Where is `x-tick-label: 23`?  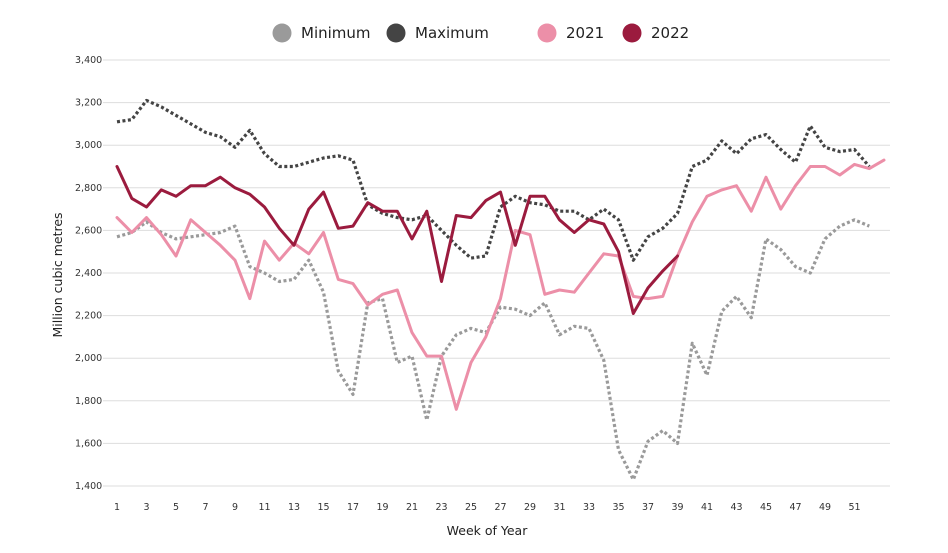
x-tick-label: 23 is located at coordinates (441, 507).